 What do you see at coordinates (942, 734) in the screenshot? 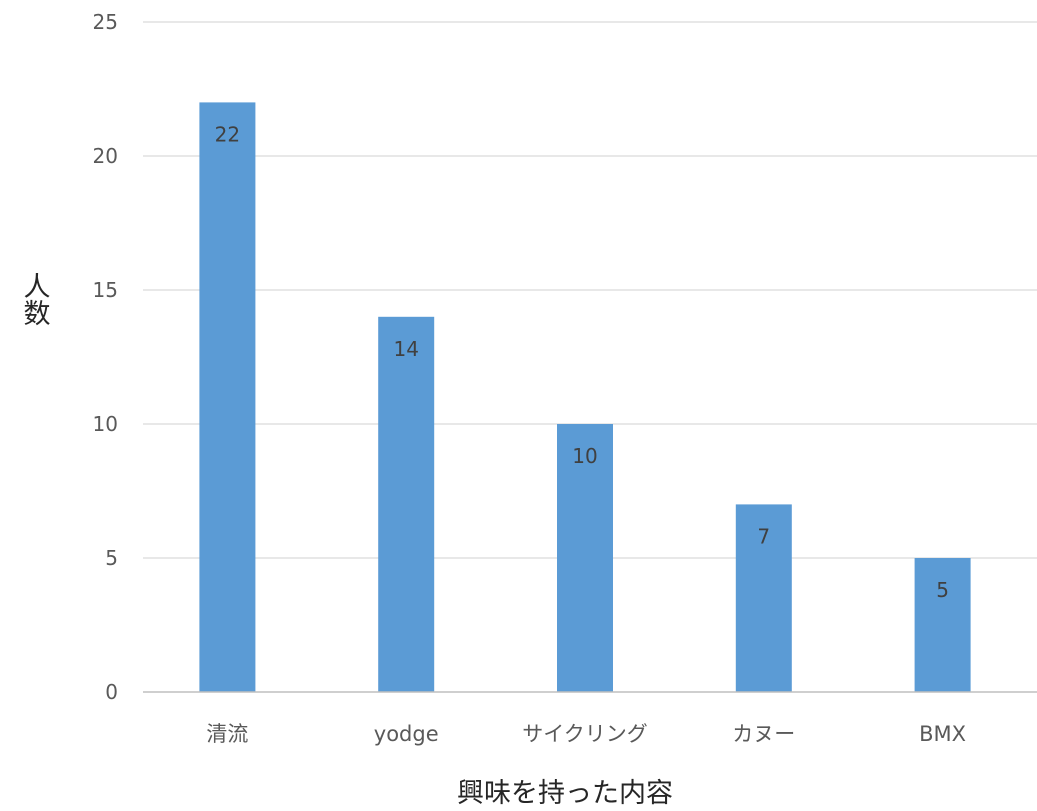
I see `x-tick-4: BMX` at bounding box center [942, 734].